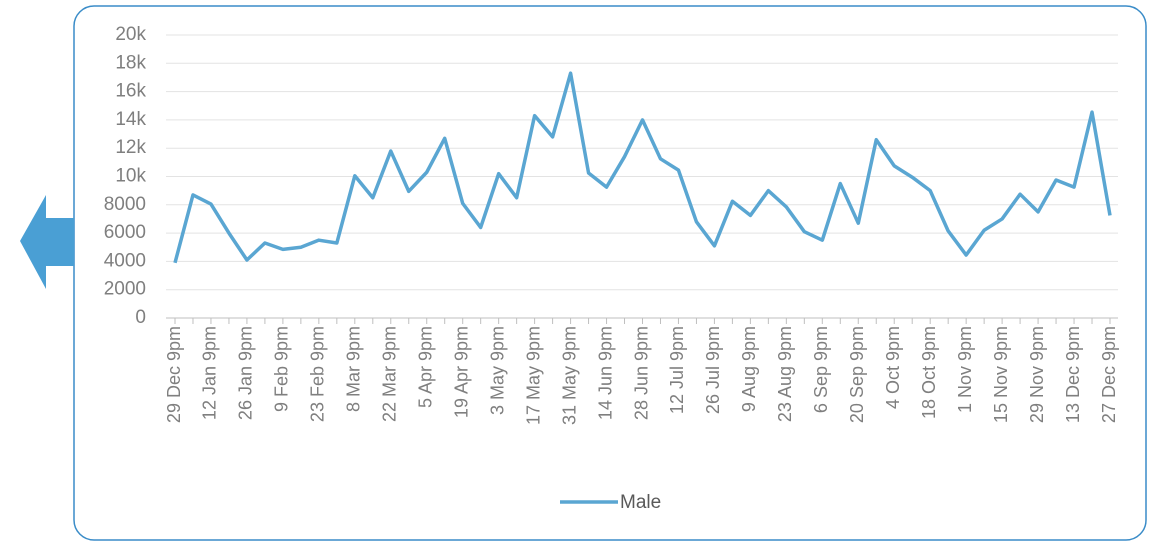 The image size is (1166, 542). What do you see at coordinates (130, 147) in the screenshot?
I see `y-tick-label: 12k` at bounding box center [130, 147].